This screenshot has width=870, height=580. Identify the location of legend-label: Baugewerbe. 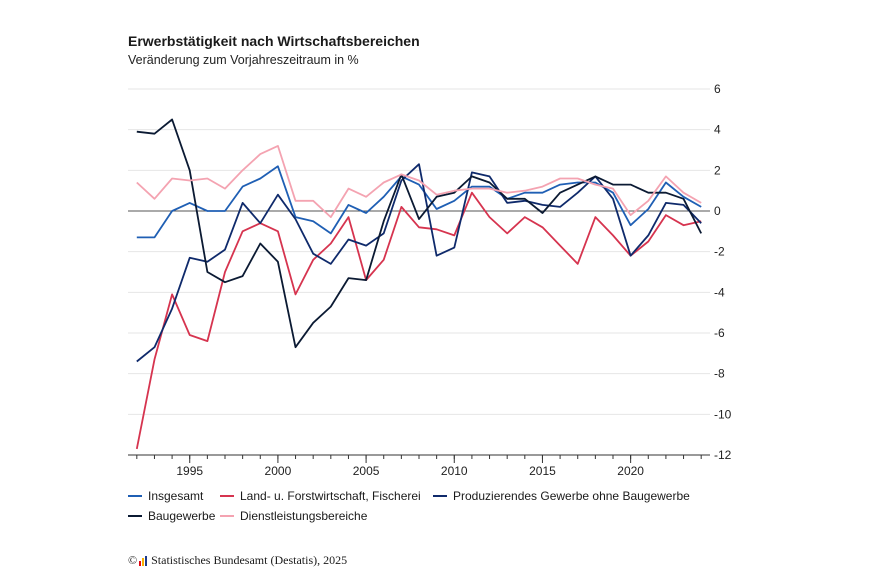
(182, 516).